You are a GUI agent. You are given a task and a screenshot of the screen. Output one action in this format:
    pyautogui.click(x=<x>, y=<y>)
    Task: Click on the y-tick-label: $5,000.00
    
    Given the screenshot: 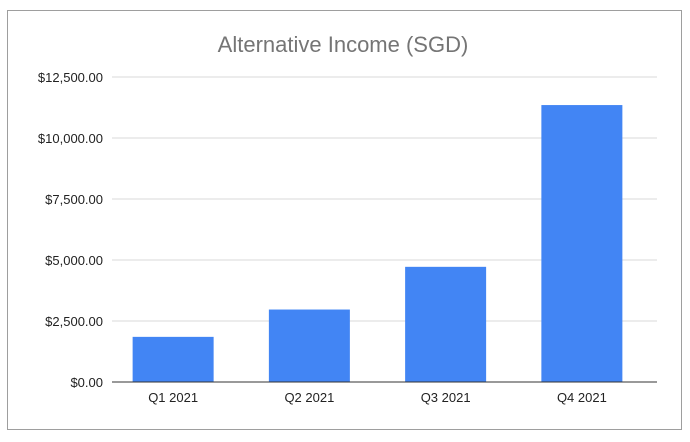 What is the action you would take?
    pyautogui.click(x=74, y=260)
    